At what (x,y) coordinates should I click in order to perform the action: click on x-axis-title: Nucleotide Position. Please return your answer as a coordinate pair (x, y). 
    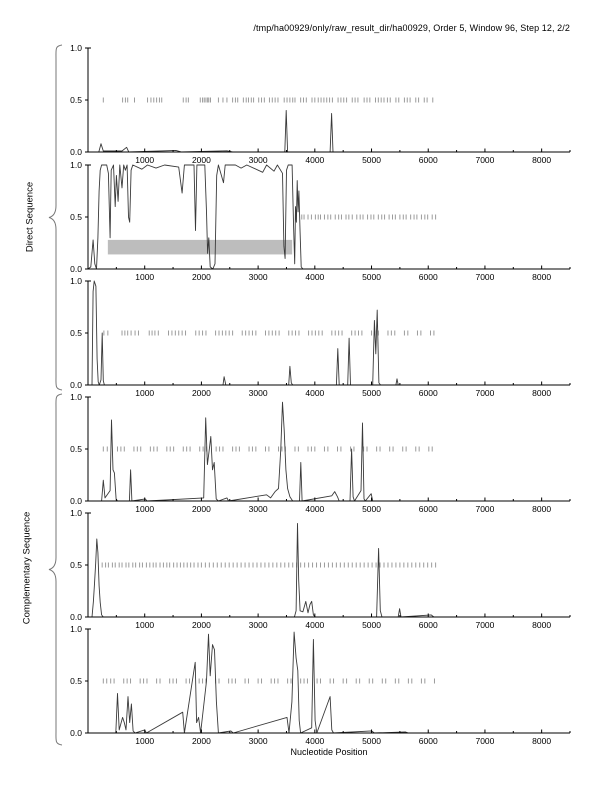
    Looking at the image, I should click on (329, 752).